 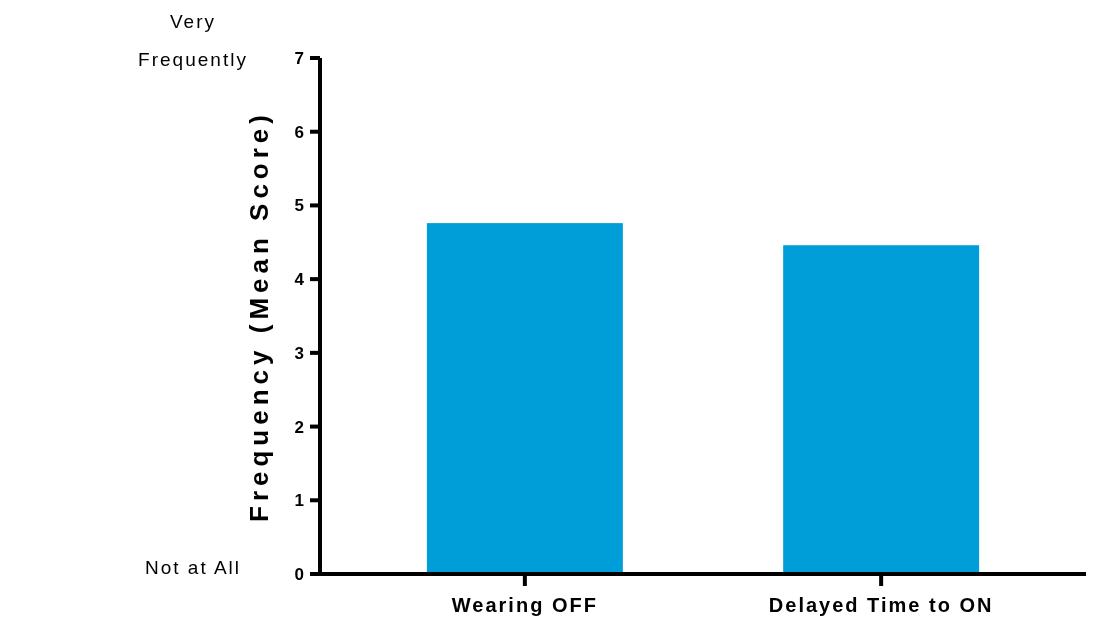 What do you see at coordinates (193, 40) in the screenshot?
I see `text: Very Frequently` at bounding box center [193, 40].